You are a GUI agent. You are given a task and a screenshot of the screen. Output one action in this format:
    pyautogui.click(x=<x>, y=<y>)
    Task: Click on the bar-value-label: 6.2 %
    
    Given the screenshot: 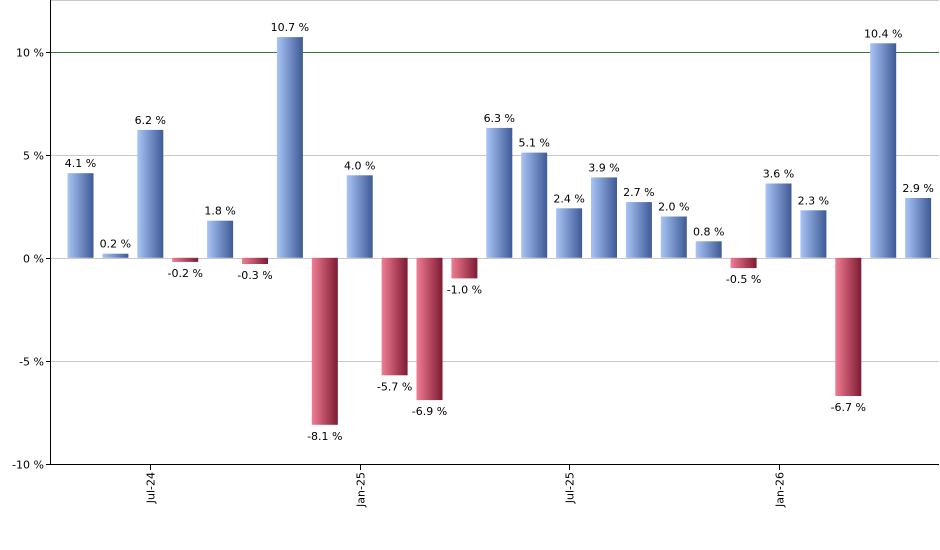 What is the action you would take?
    pyautogui.click(x=150, y=120)
    